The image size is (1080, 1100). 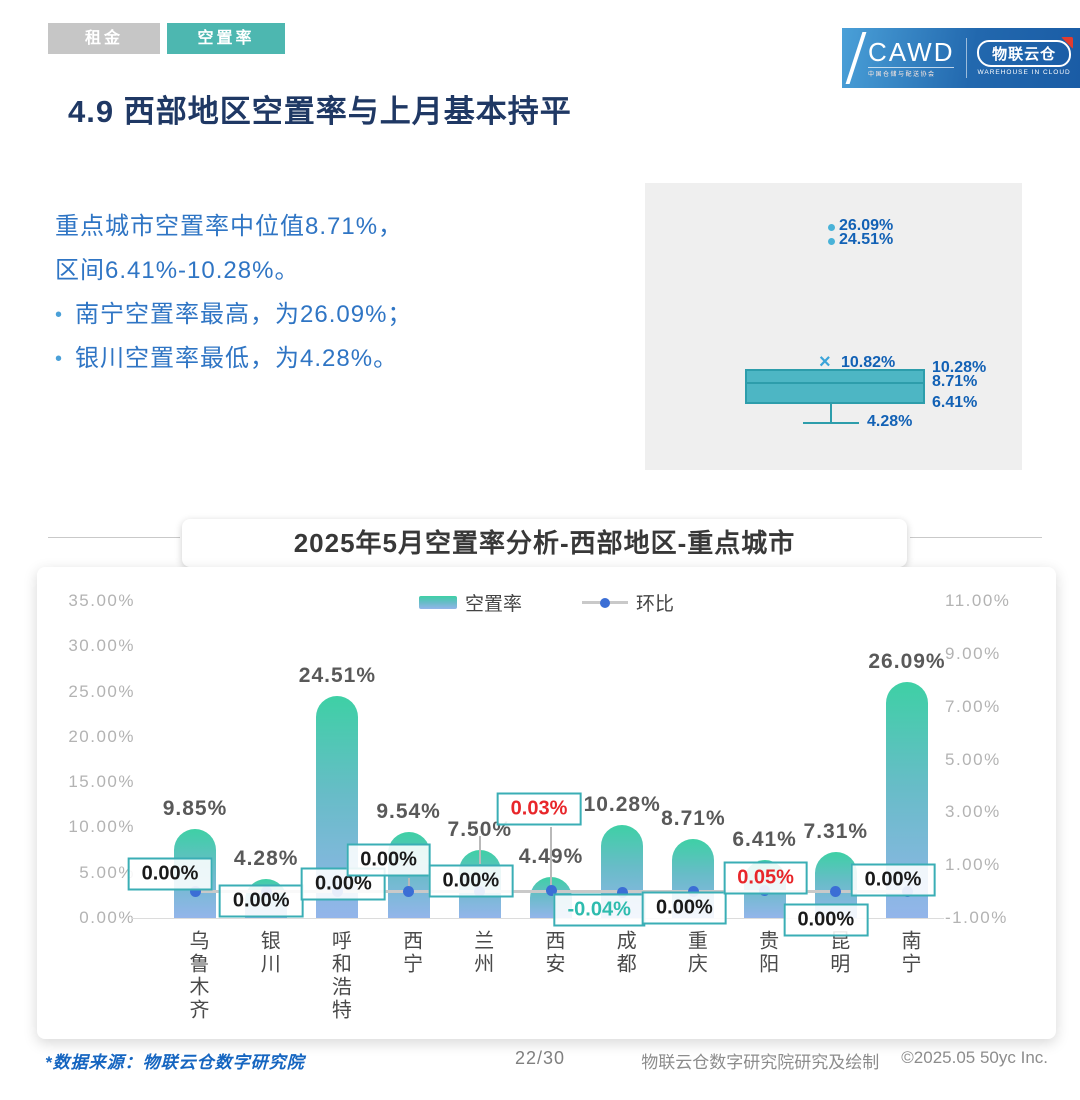 I want to click on chart-title: 2025年5月空置率分析-西部地区-重点城市, so click(x=544, y=543).